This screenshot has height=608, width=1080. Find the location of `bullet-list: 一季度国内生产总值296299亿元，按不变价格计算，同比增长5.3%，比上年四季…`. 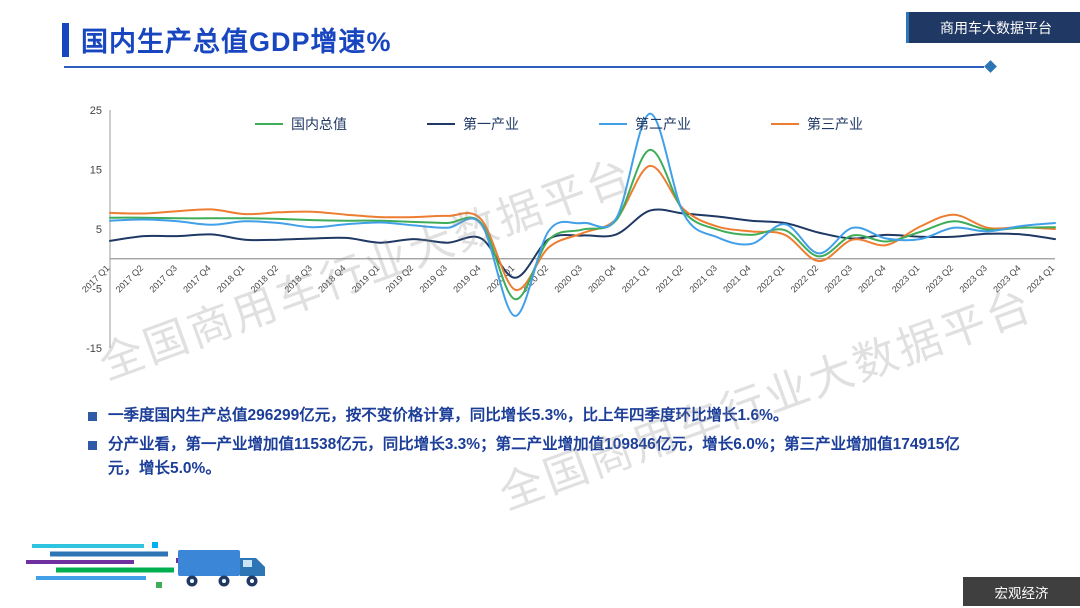

bullet-list: 一季度国内生产总值296299亿元，按不变价格计算，同比增长5.3%，比上年四季… is located at coordinates (528, 445).